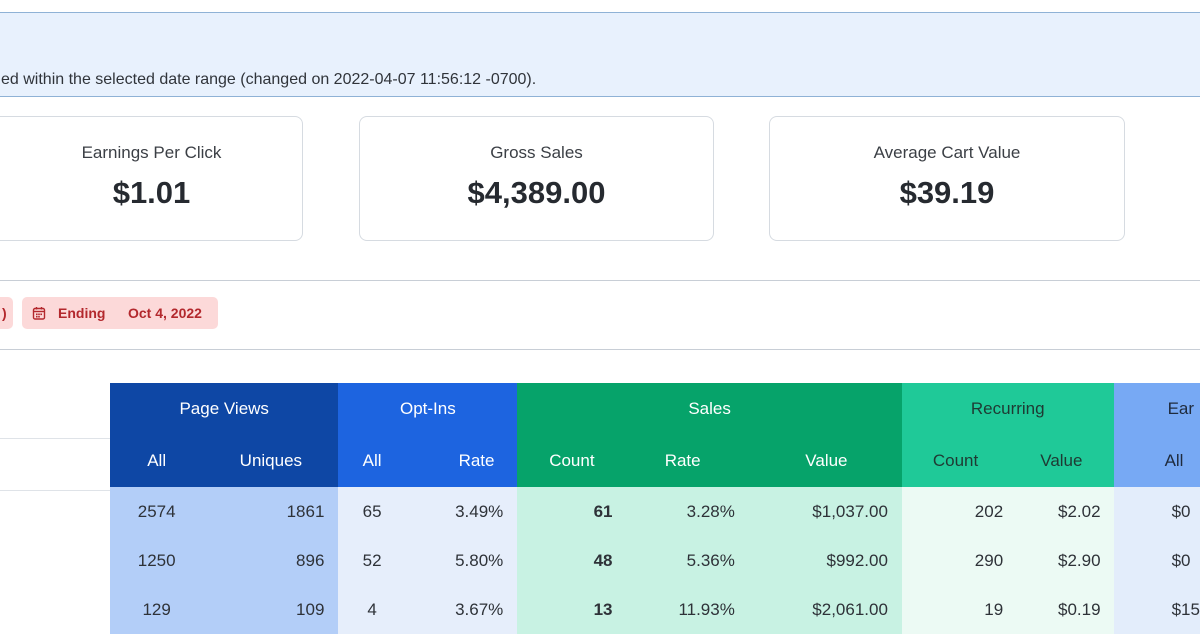 The width and height of the screenshot is (1200, 634). I want to click on cell-sales-count-link: 61, so click(572, 511).